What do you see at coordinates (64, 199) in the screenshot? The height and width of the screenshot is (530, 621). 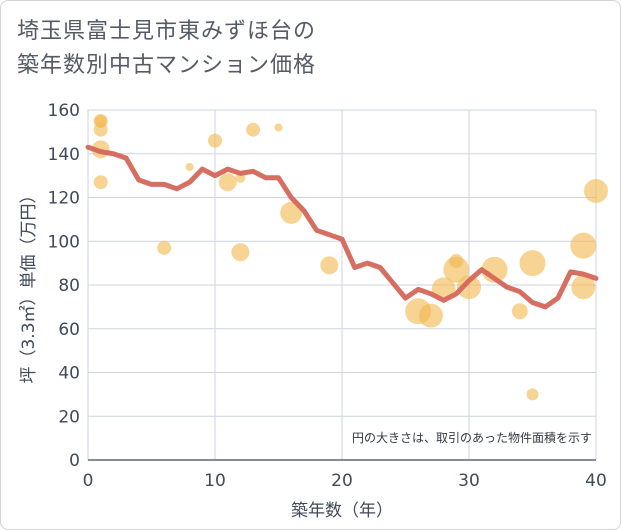 I see `y-tick-label: 120` at bounding box center [64, 199].